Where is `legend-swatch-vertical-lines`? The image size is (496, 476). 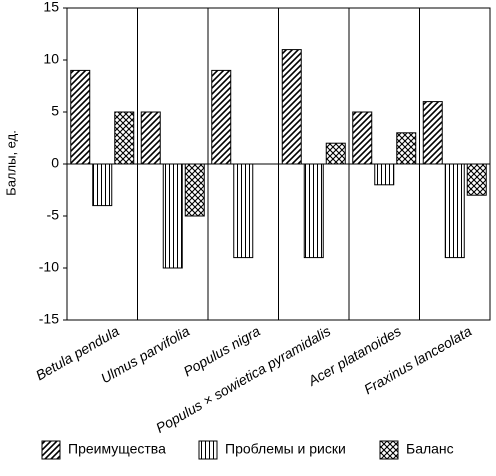
legend-swatch-vertical-lines is located at coordinates (208, 450).